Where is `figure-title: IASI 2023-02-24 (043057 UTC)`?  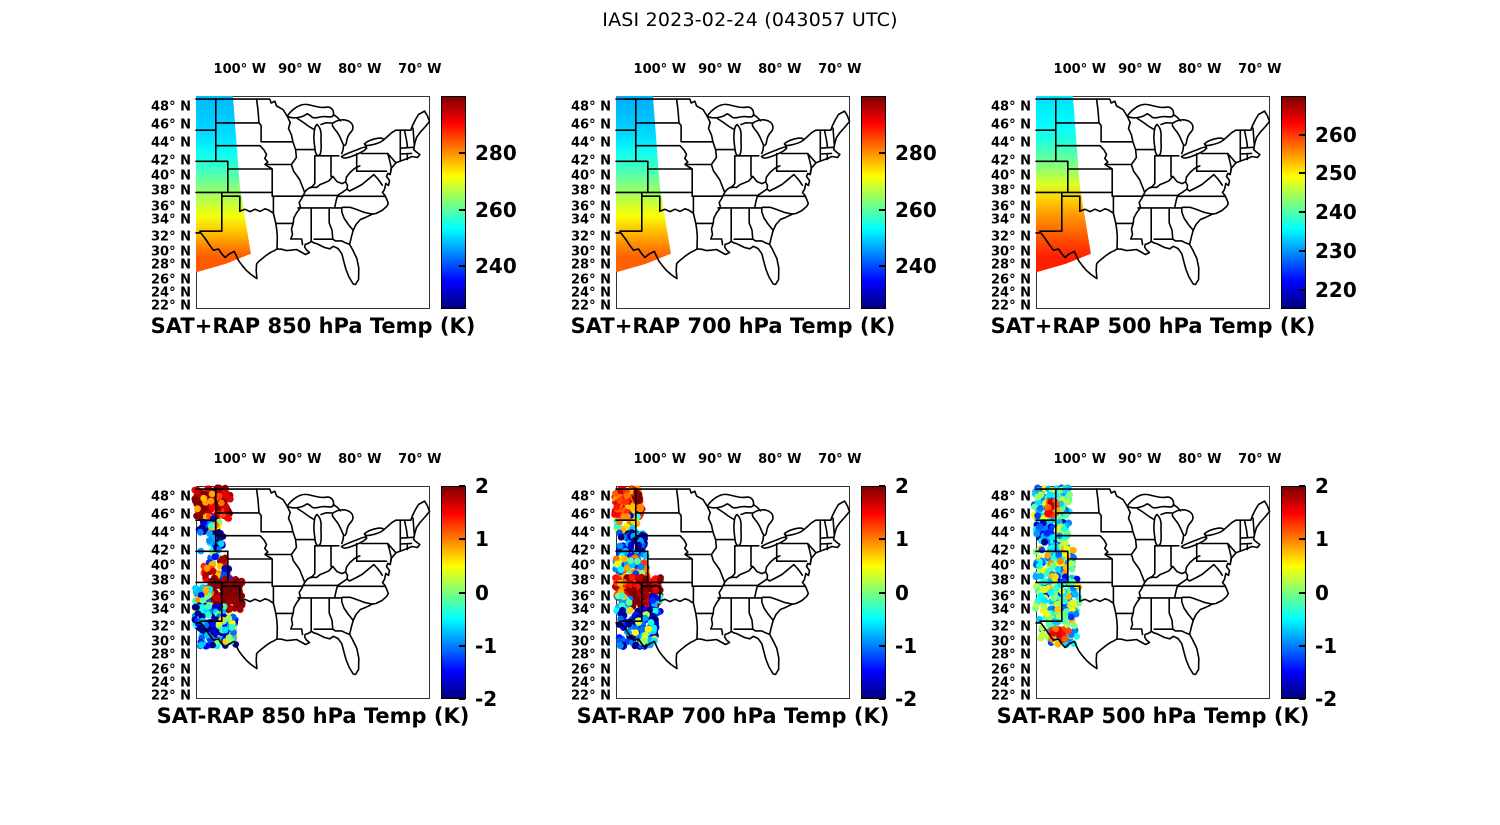 figure-title: IASI 2023-02-24 (043057 UTC) is located at coordinates (750, 20).